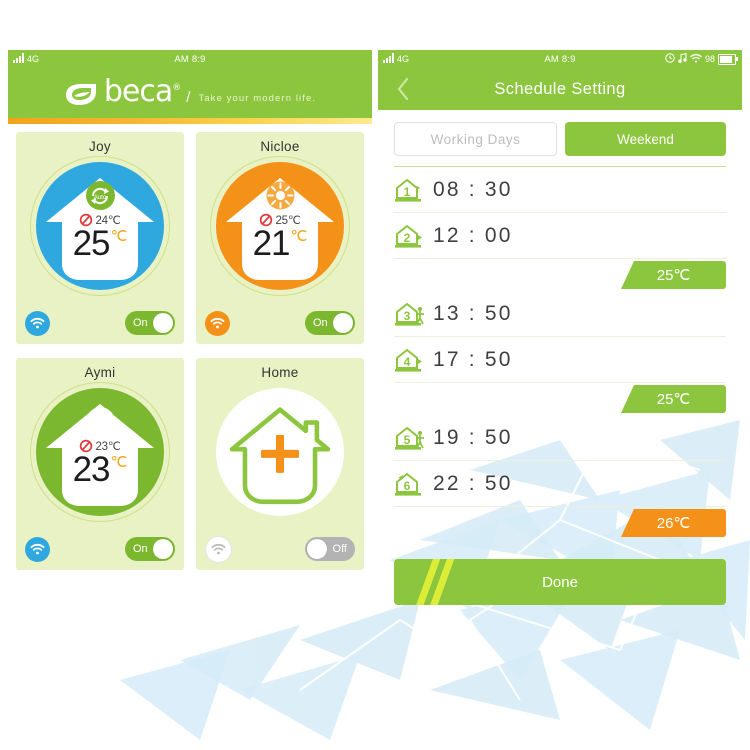 The image size is (750, 750). I want to click on schedule-time: 13 : 50, so click(473, 313).